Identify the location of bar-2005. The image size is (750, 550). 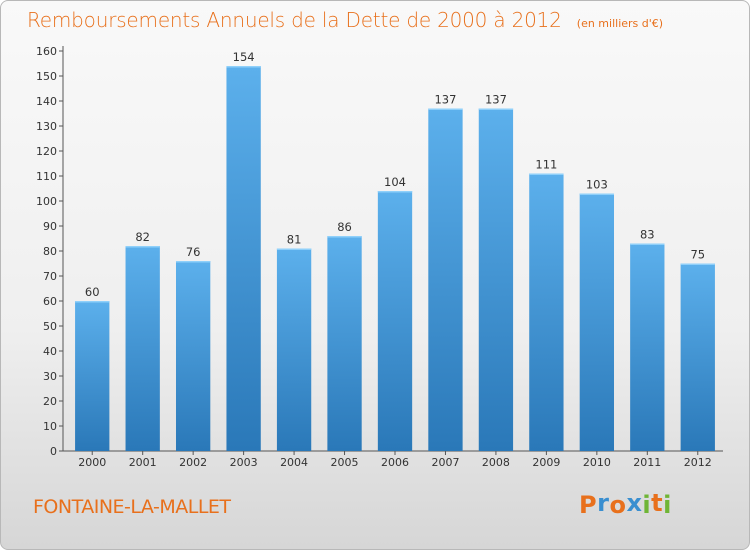
(344, 343).